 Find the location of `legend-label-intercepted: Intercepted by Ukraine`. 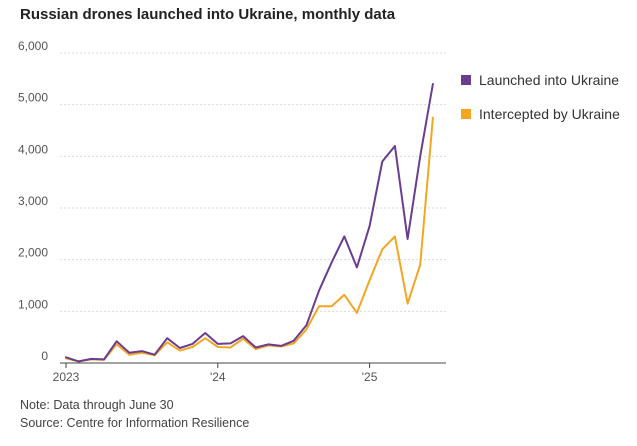

legend-label-intercepted: Intercepted by Ukraine is located at coordinates (549, 114).